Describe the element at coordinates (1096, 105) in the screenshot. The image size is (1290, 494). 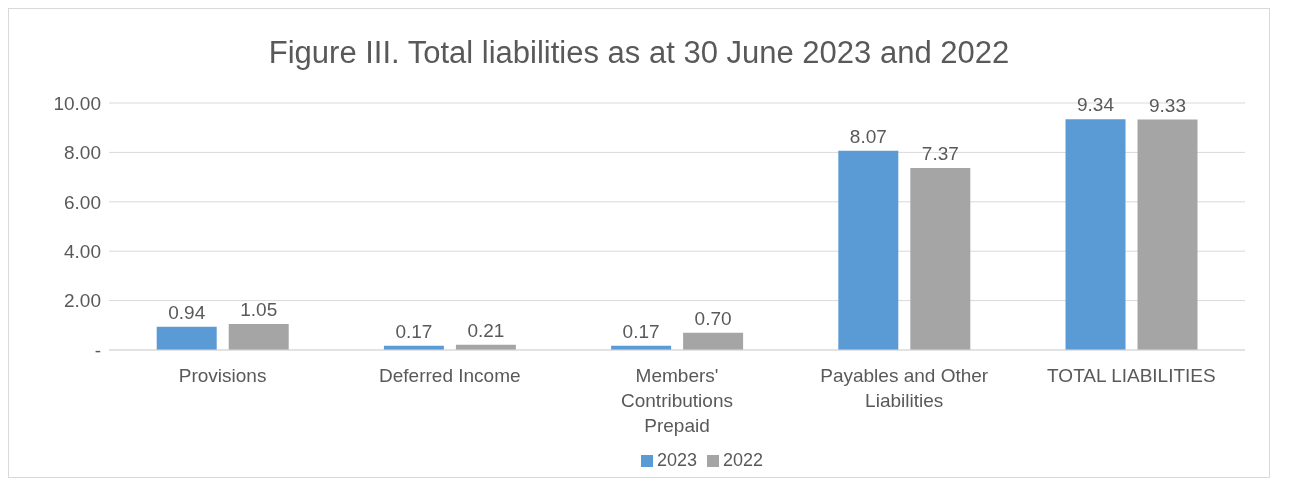
I see `data-label: 9.34` at that location.